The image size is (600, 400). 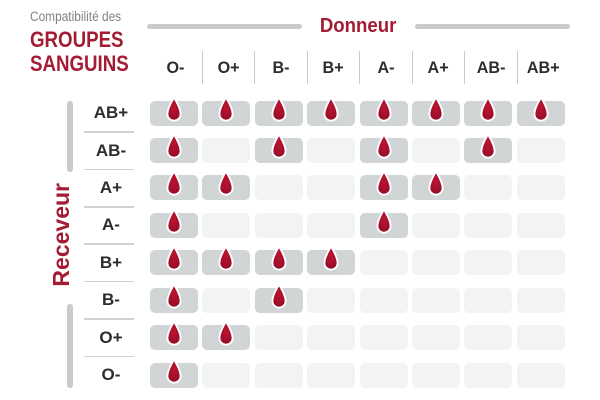 I want to click on donor-column-header: O-, so click(x=175, y=67).